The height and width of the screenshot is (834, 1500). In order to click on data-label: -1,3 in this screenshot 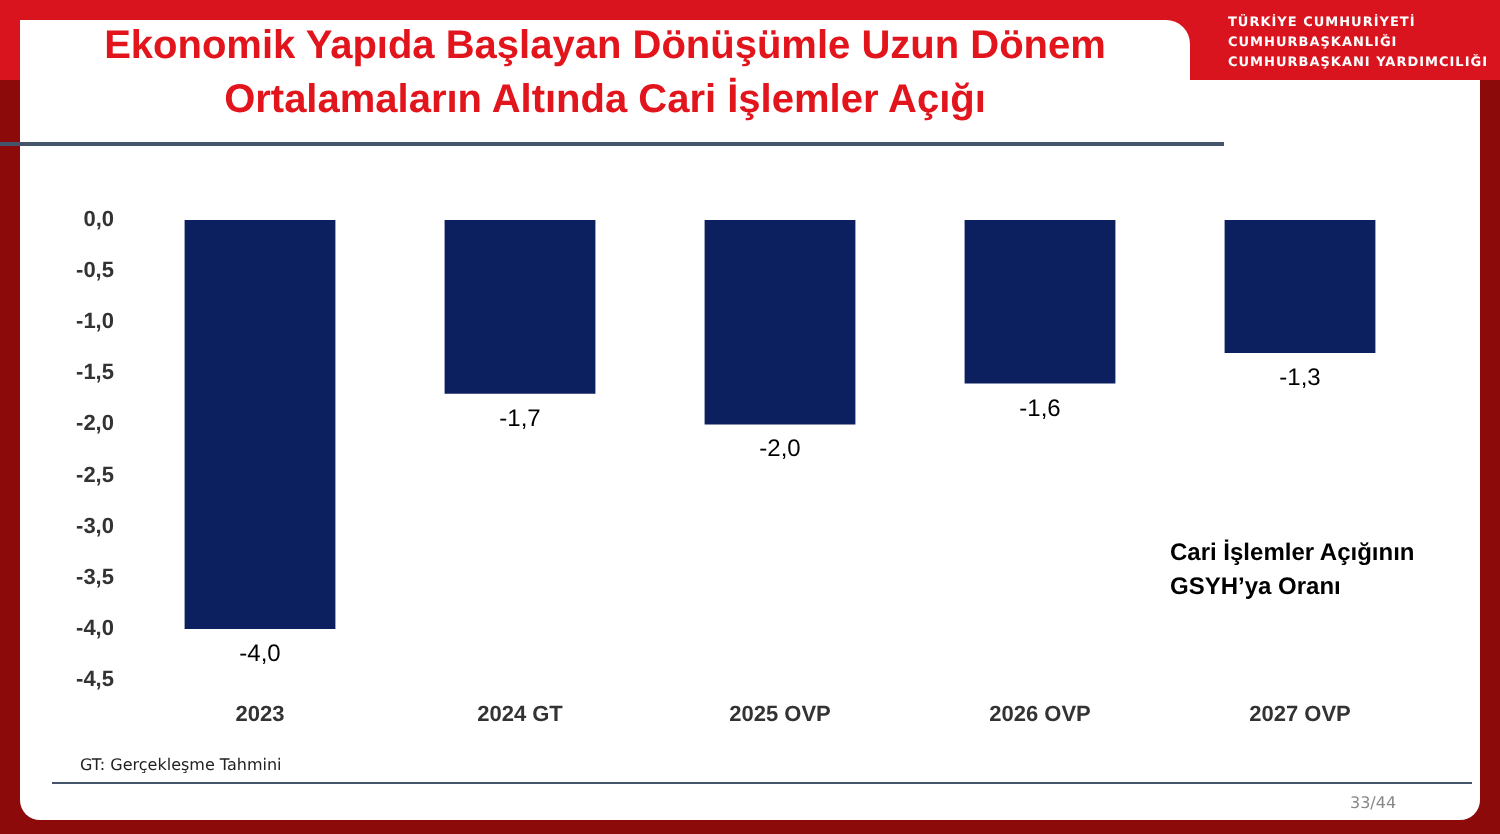, I will do `click(1300, 376)`.